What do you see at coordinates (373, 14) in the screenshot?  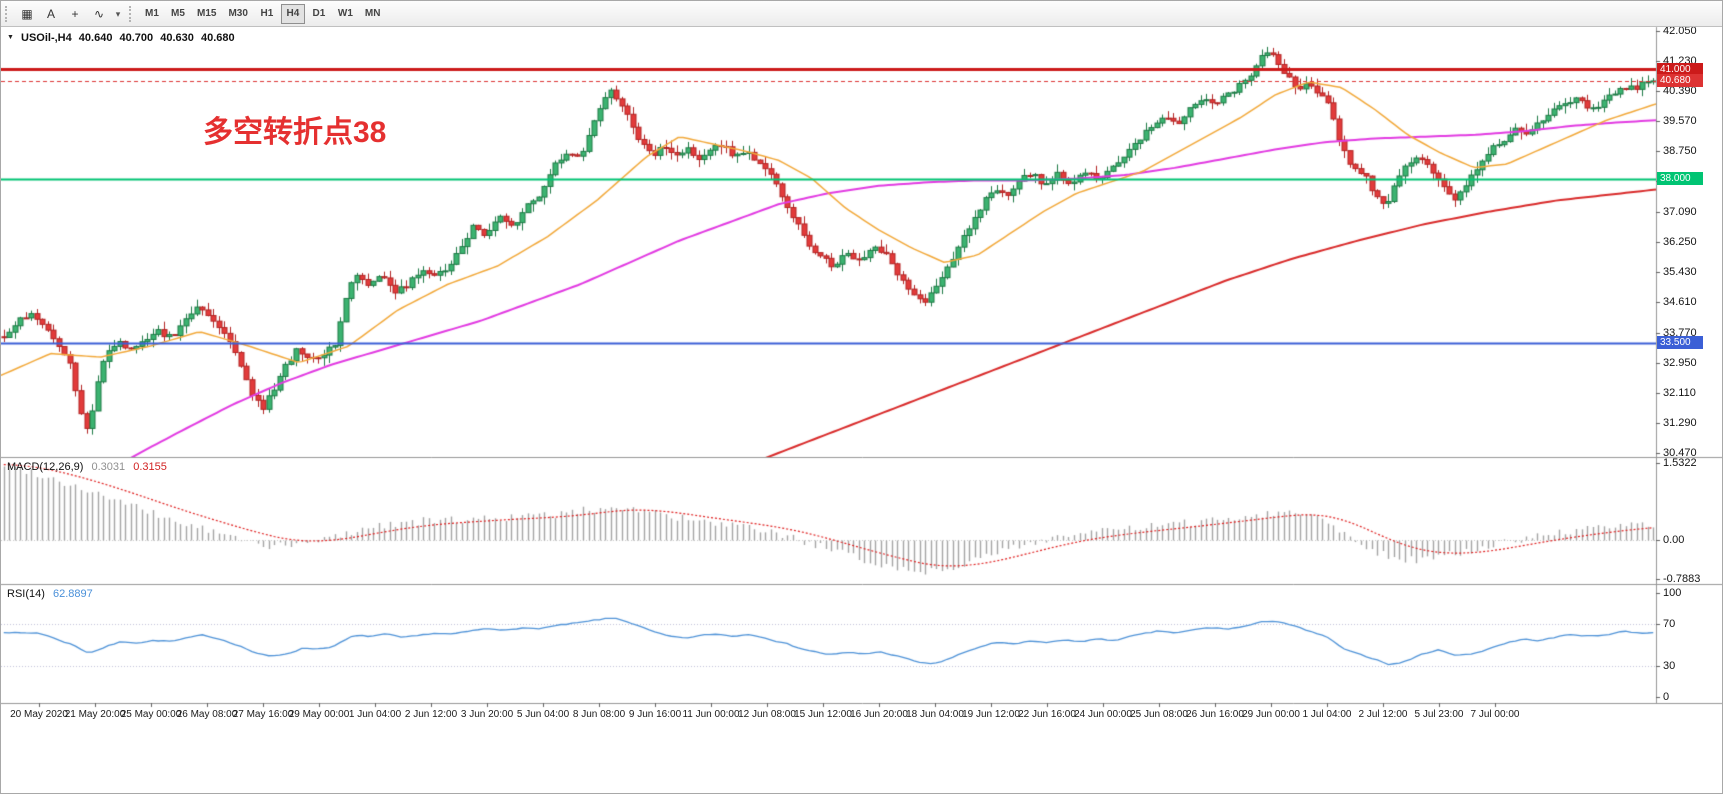 I see `timeframe-mn: MN` at bounding box center [373, 14].